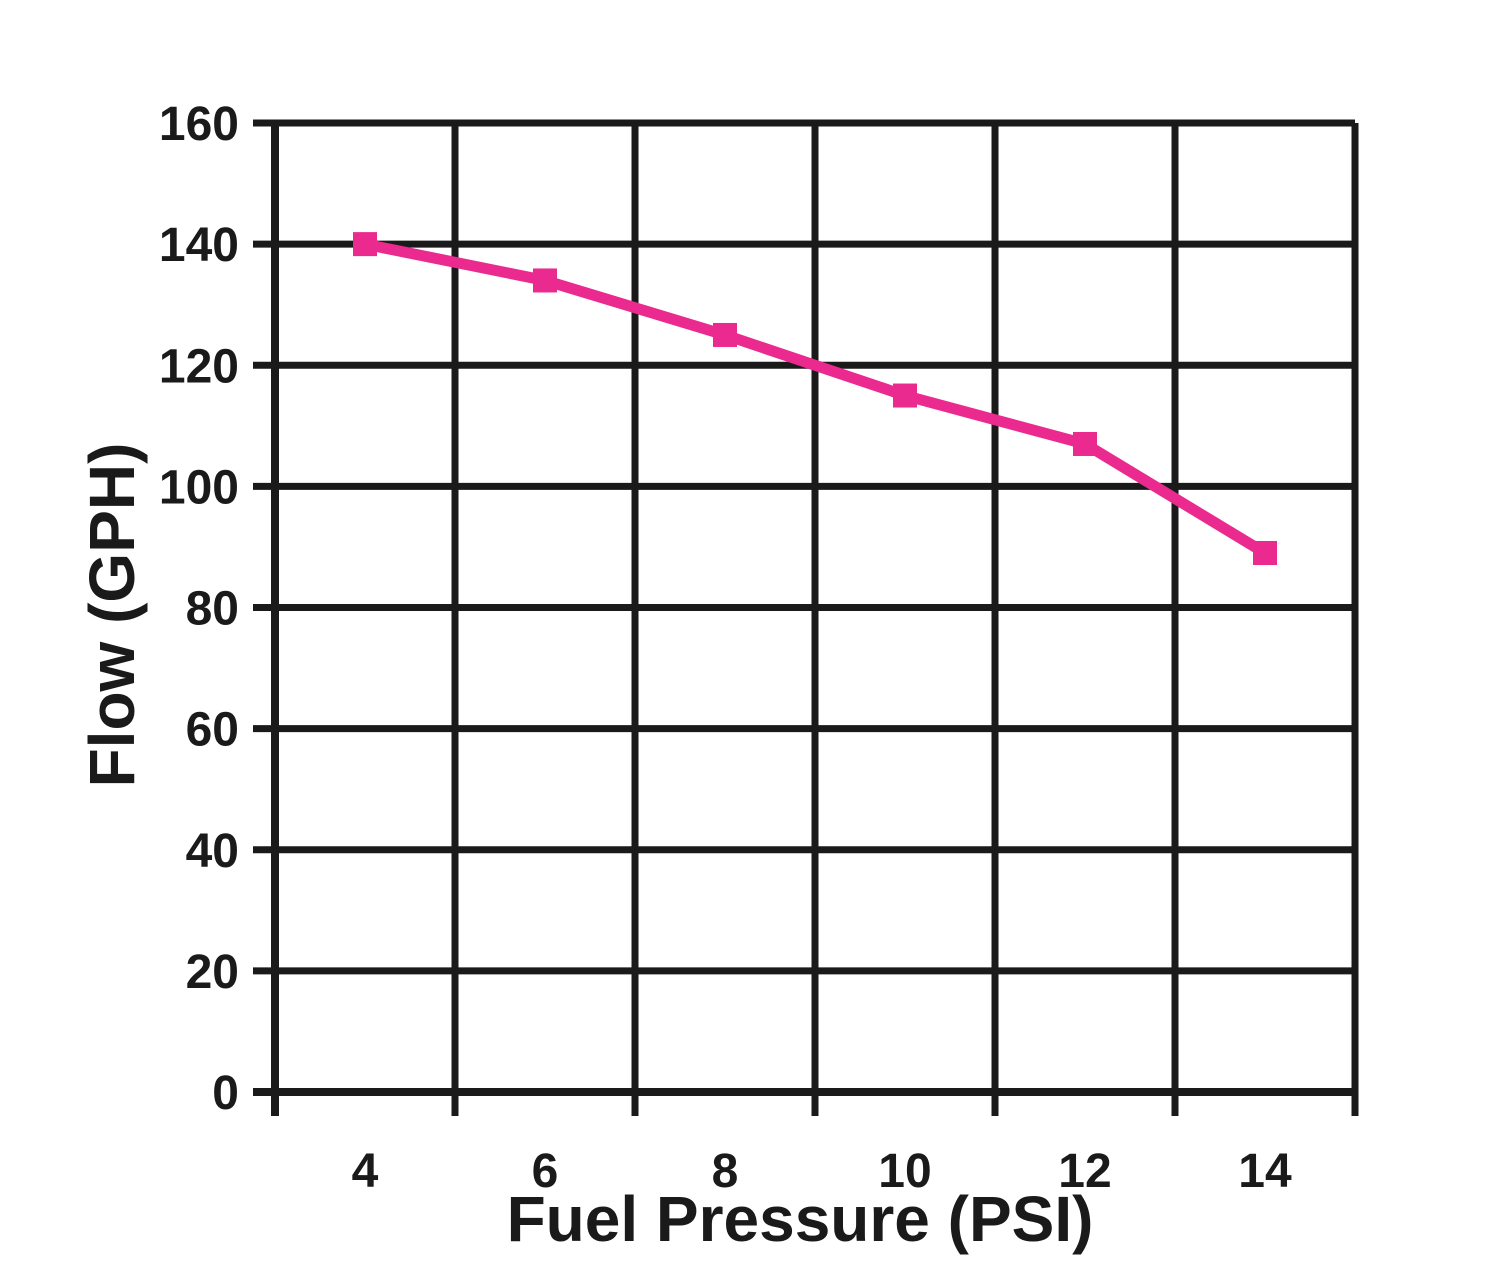  What do you see at coordinates (212, 851) in the screenshot?
I see `y-tick-label: 40` at bounding box center [212, 851].